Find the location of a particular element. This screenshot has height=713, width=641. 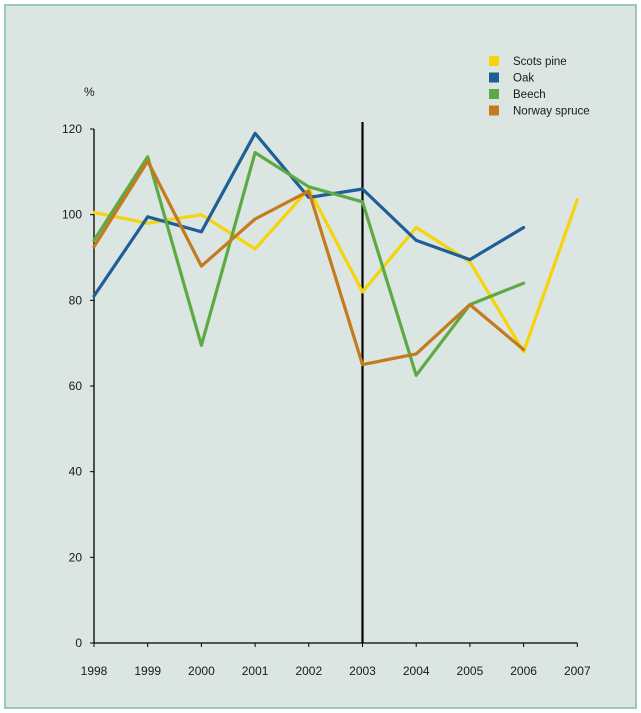

legend-label: Beech is located at coordinates (529, 95).